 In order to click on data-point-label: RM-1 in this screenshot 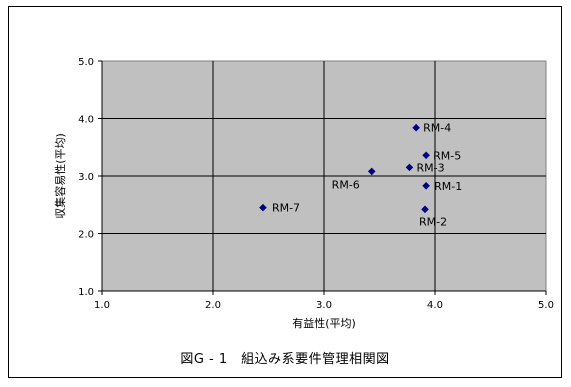, I will do `click(448, 186)`.